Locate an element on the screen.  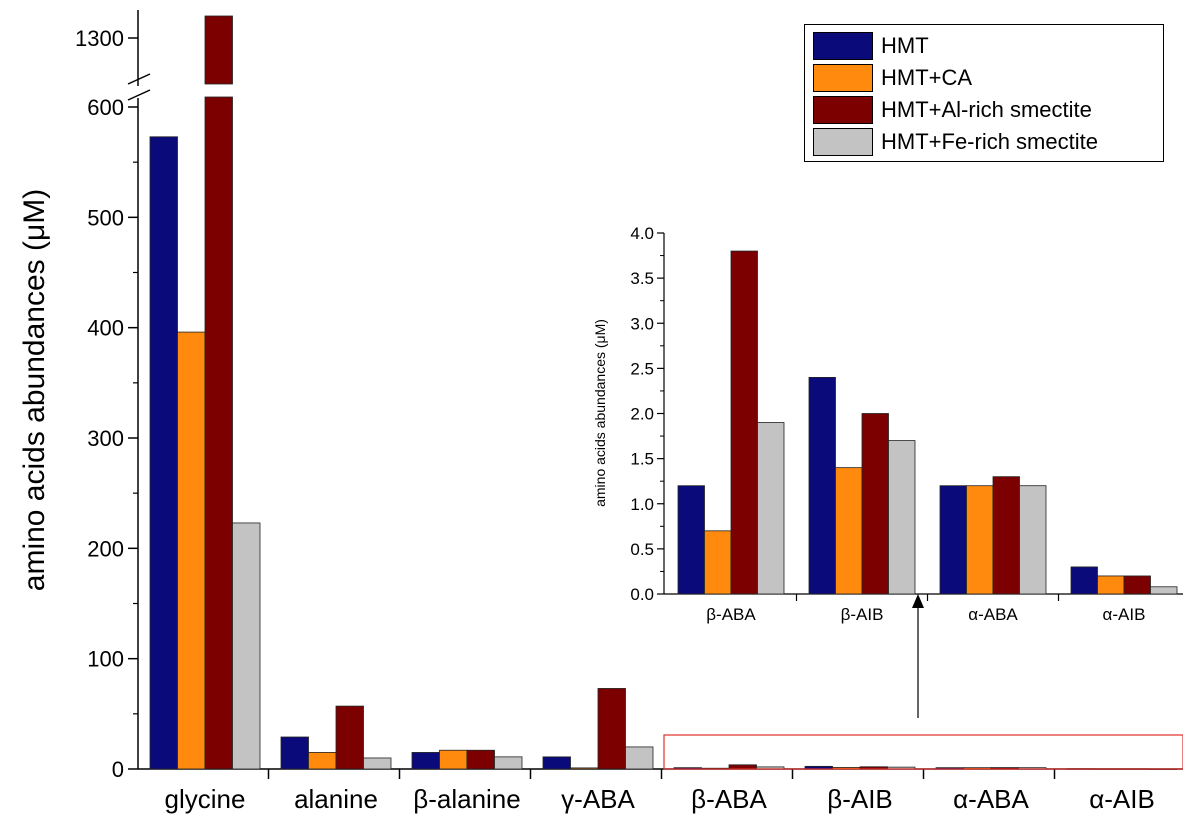
bar-glycine-hmt-fe-rich-smectite is located at coordinates (246, 646).